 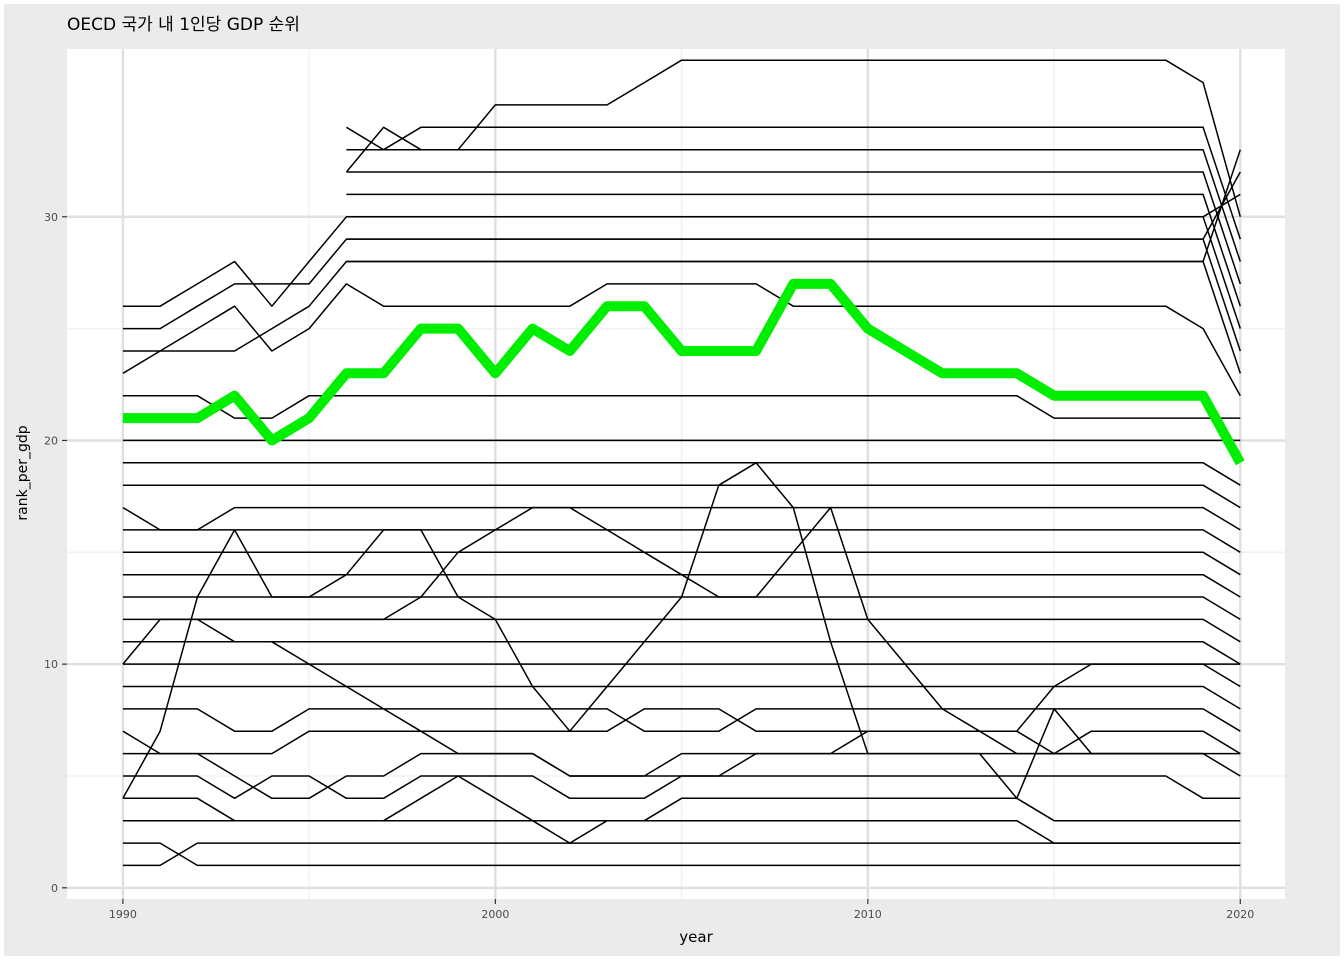 What do you see at coordinates (696, 937) in the screenshot?
I see `x-axis-label: year` at bounding box center [696, 937].